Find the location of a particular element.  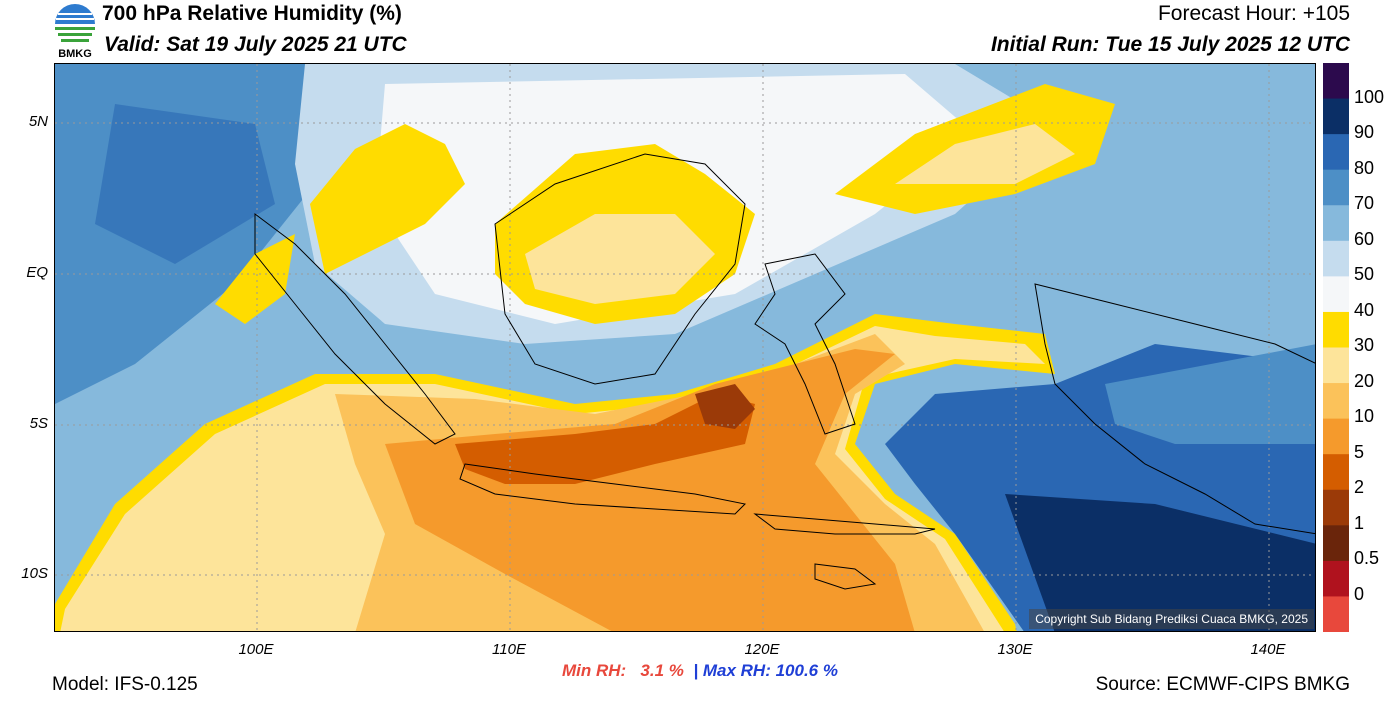

colorbar-label: 0.5 is located at coordinates (1367, 558).